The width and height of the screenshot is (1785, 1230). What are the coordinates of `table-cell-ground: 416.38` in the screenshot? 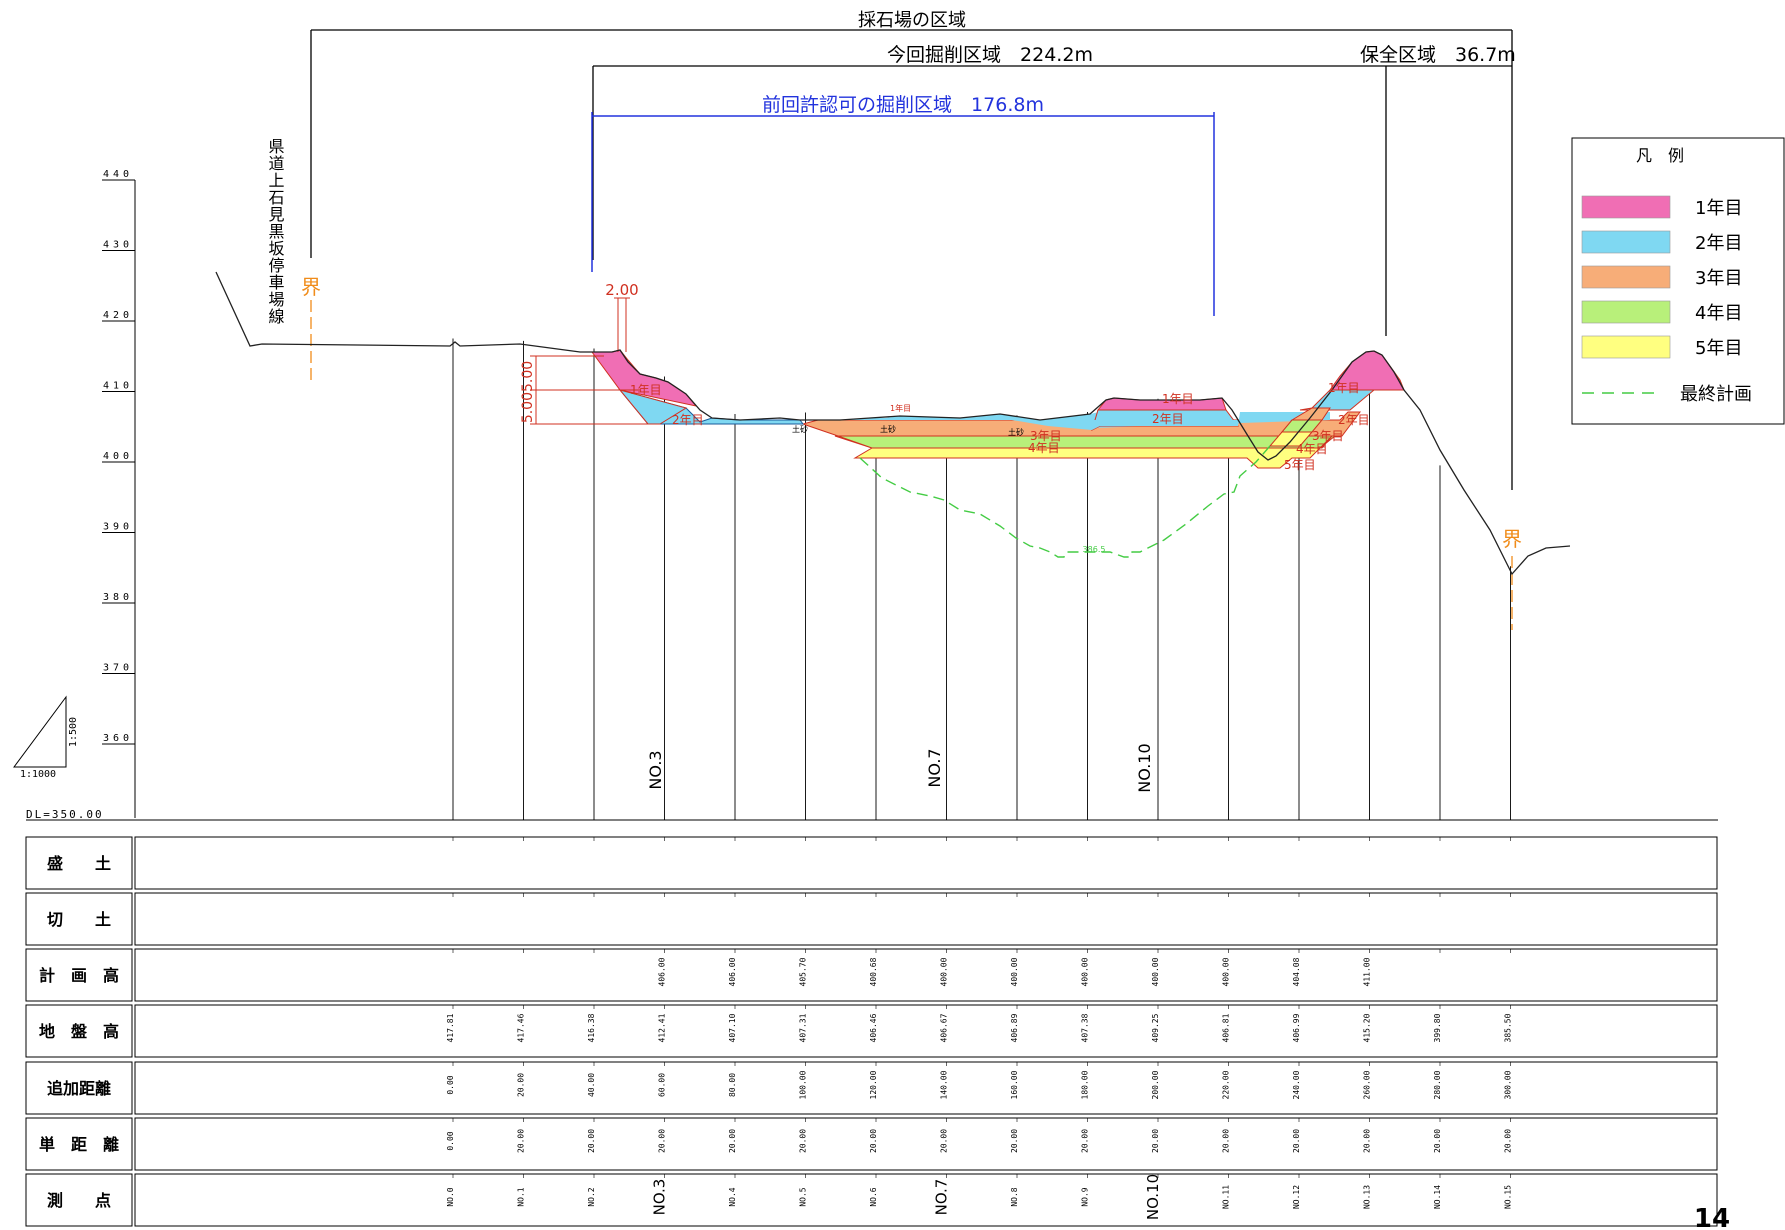 It's located at (591, 1027).